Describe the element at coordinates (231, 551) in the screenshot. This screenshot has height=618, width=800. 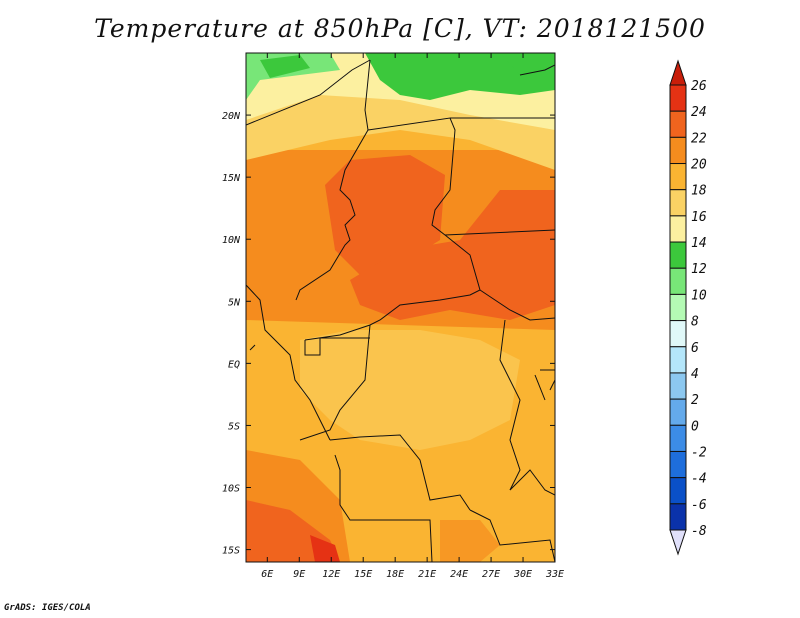
I see `lat-tick-label: 15S` at that location.